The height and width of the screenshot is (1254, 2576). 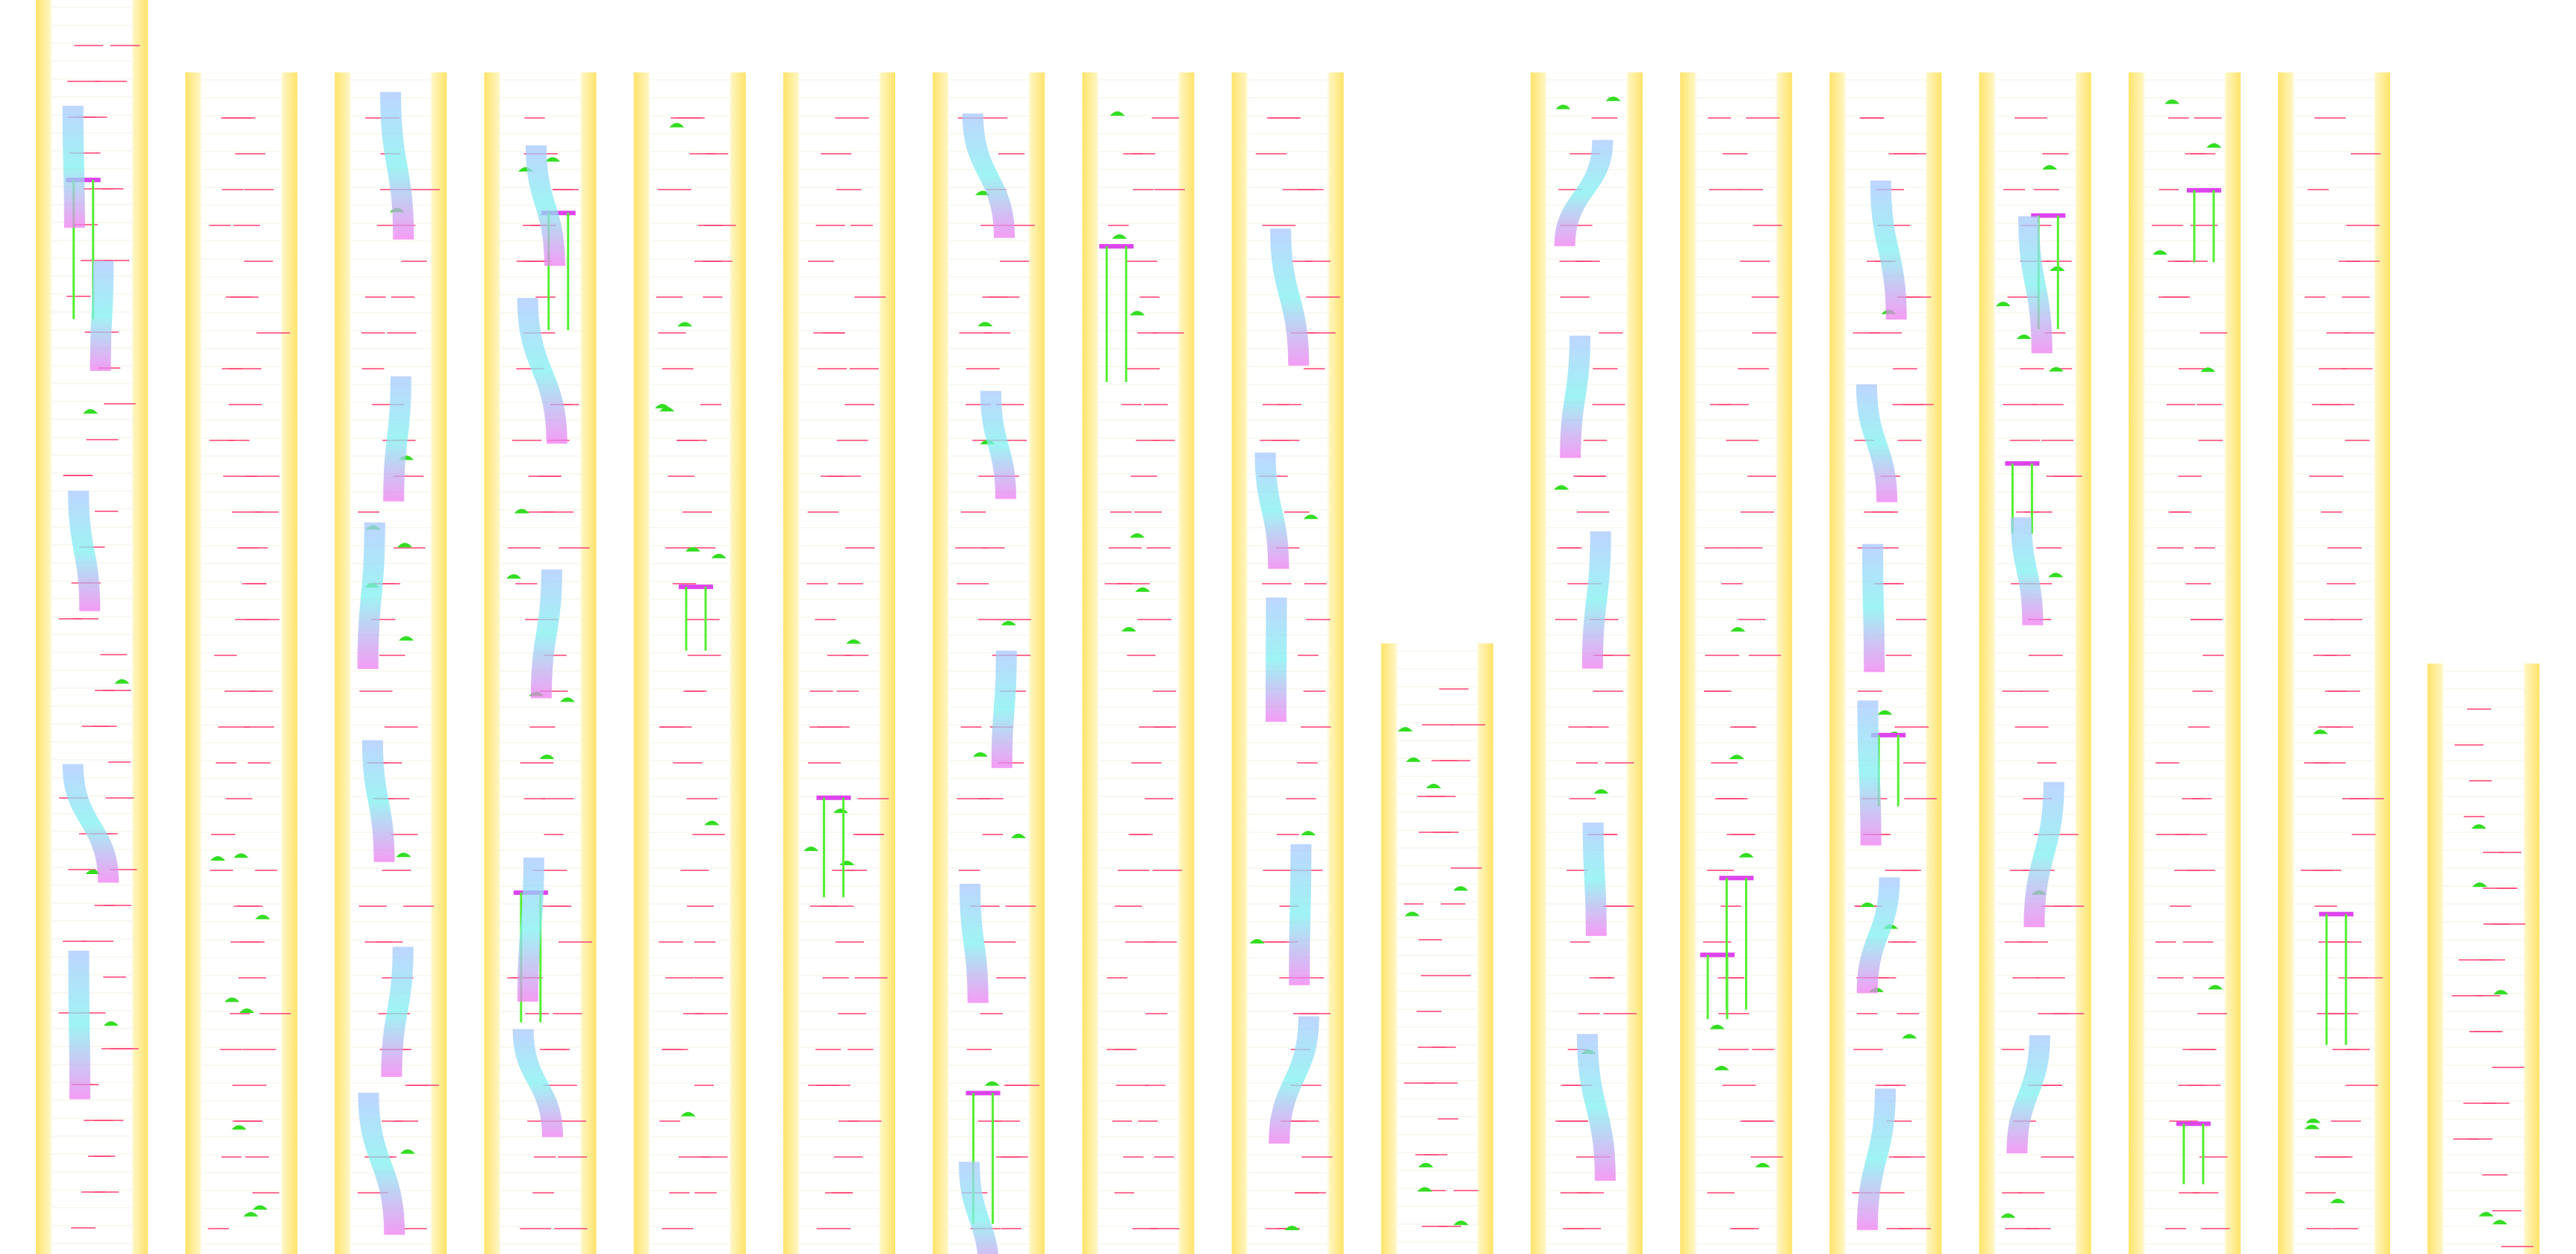 What do you see at coordinates (241, 663) in the screenshot?
I see `lane-field` at bounding box center [241, 663].